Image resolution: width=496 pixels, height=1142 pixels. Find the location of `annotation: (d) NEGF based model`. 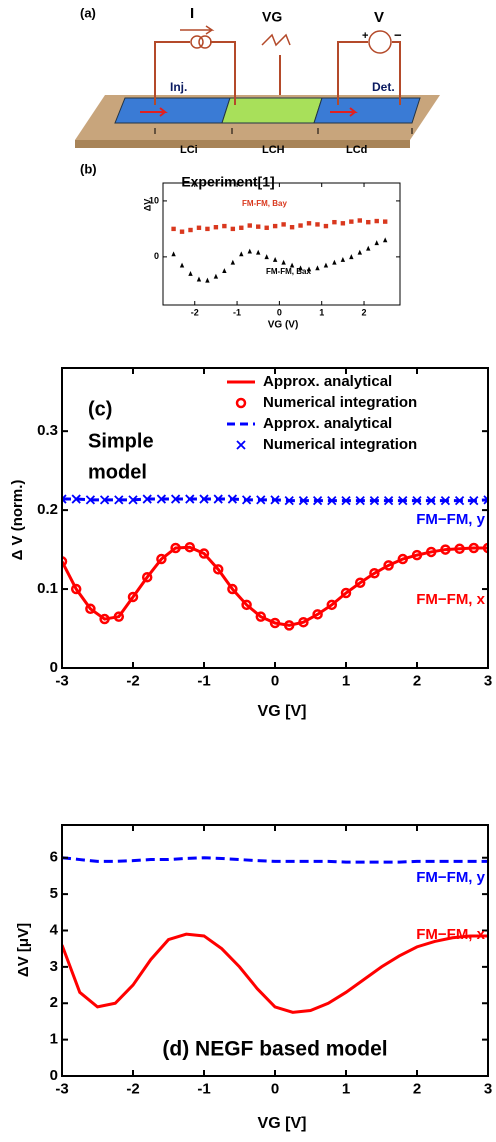

annotation: (d) NEGF based model is located at coordinates (274, 1049).